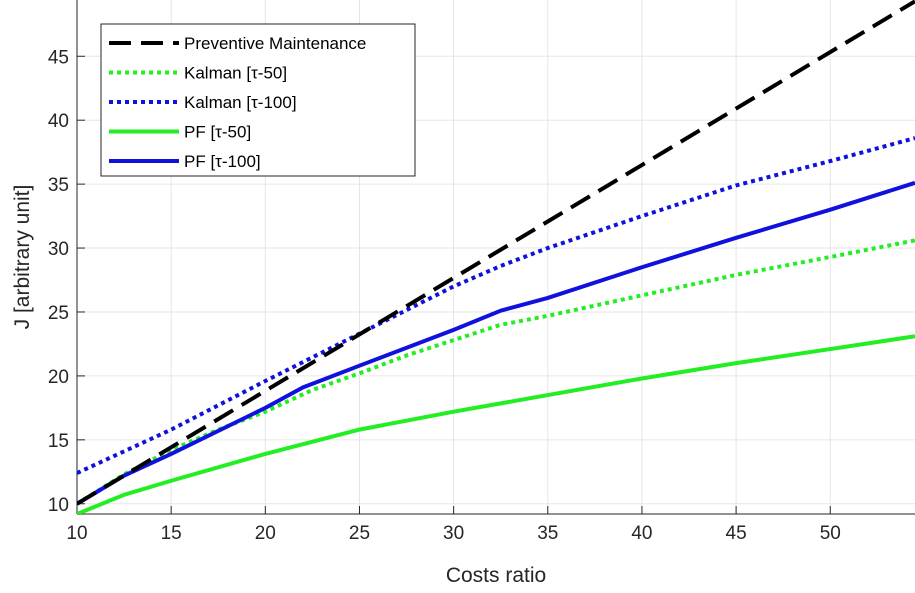 Image resolution: width=915 pixels, height=593 pixels. What do you see at coordinates (58, 57) in the screenshot?
I see `y-tick-label: 45` at bounding box center [58, 57].